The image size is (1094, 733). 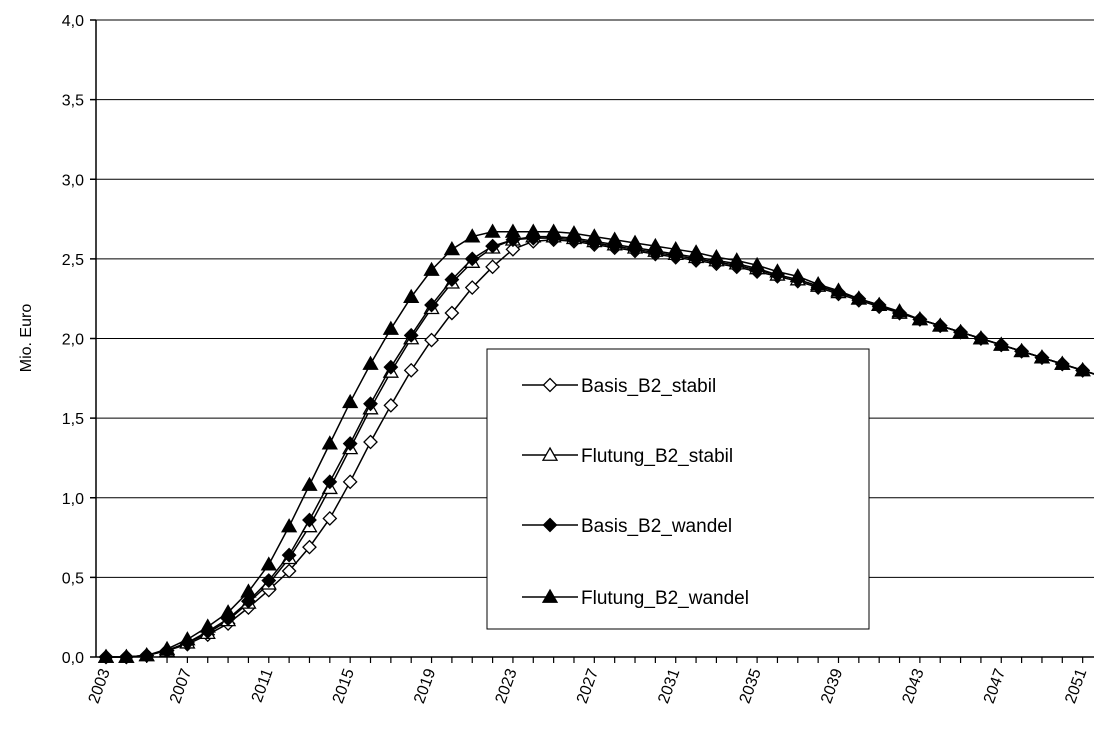 What do you see at coordinates (588, 685) in the screenshot?
I see `x-tick-label: 2027` at bounding box center [588, 685].